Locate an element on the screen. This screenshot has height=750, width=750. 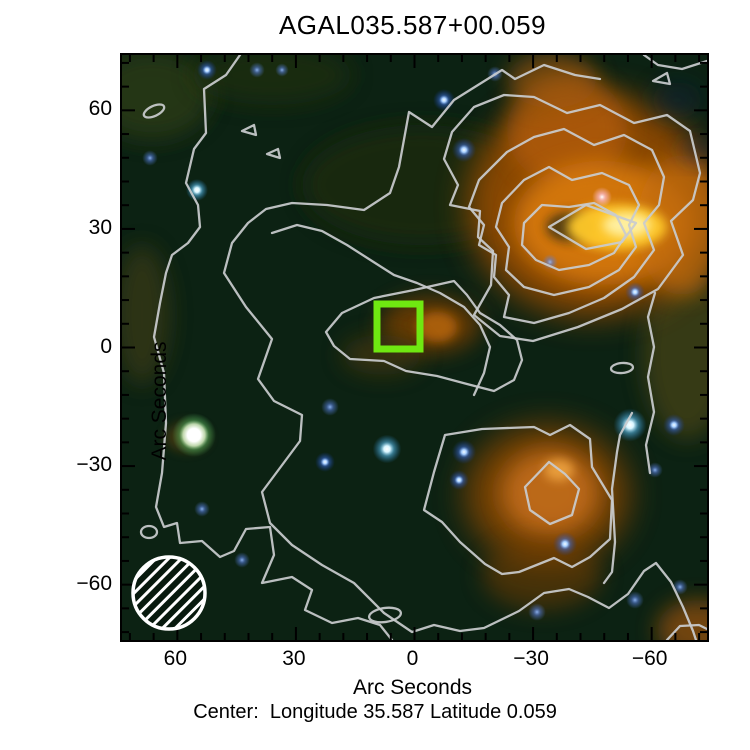
x-tick-label: 30 is located at coordinates (294, 658).